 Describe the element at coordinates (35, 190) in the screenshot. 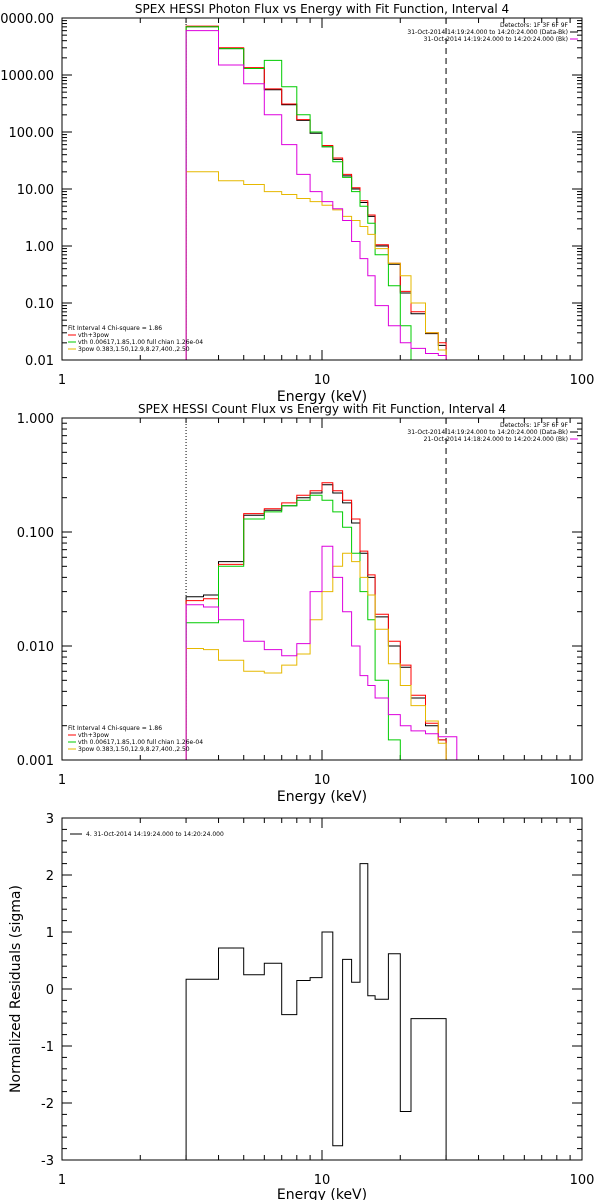

I see `y-tick-label: 10.00` at that location.